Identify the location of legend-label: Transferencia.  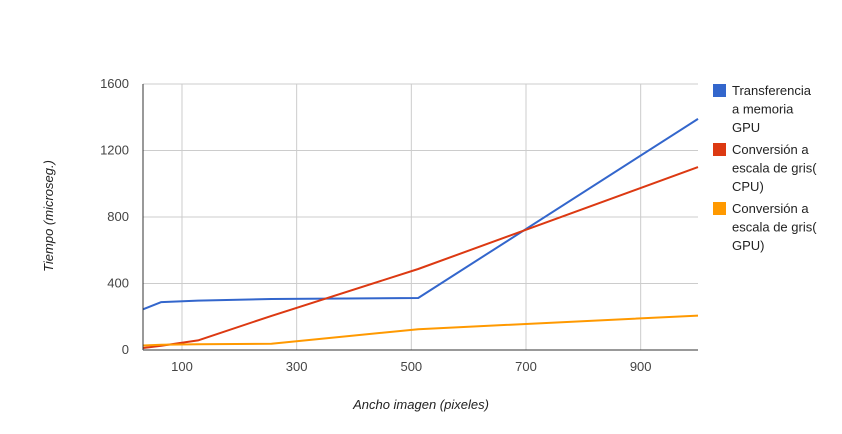
(772, 90).